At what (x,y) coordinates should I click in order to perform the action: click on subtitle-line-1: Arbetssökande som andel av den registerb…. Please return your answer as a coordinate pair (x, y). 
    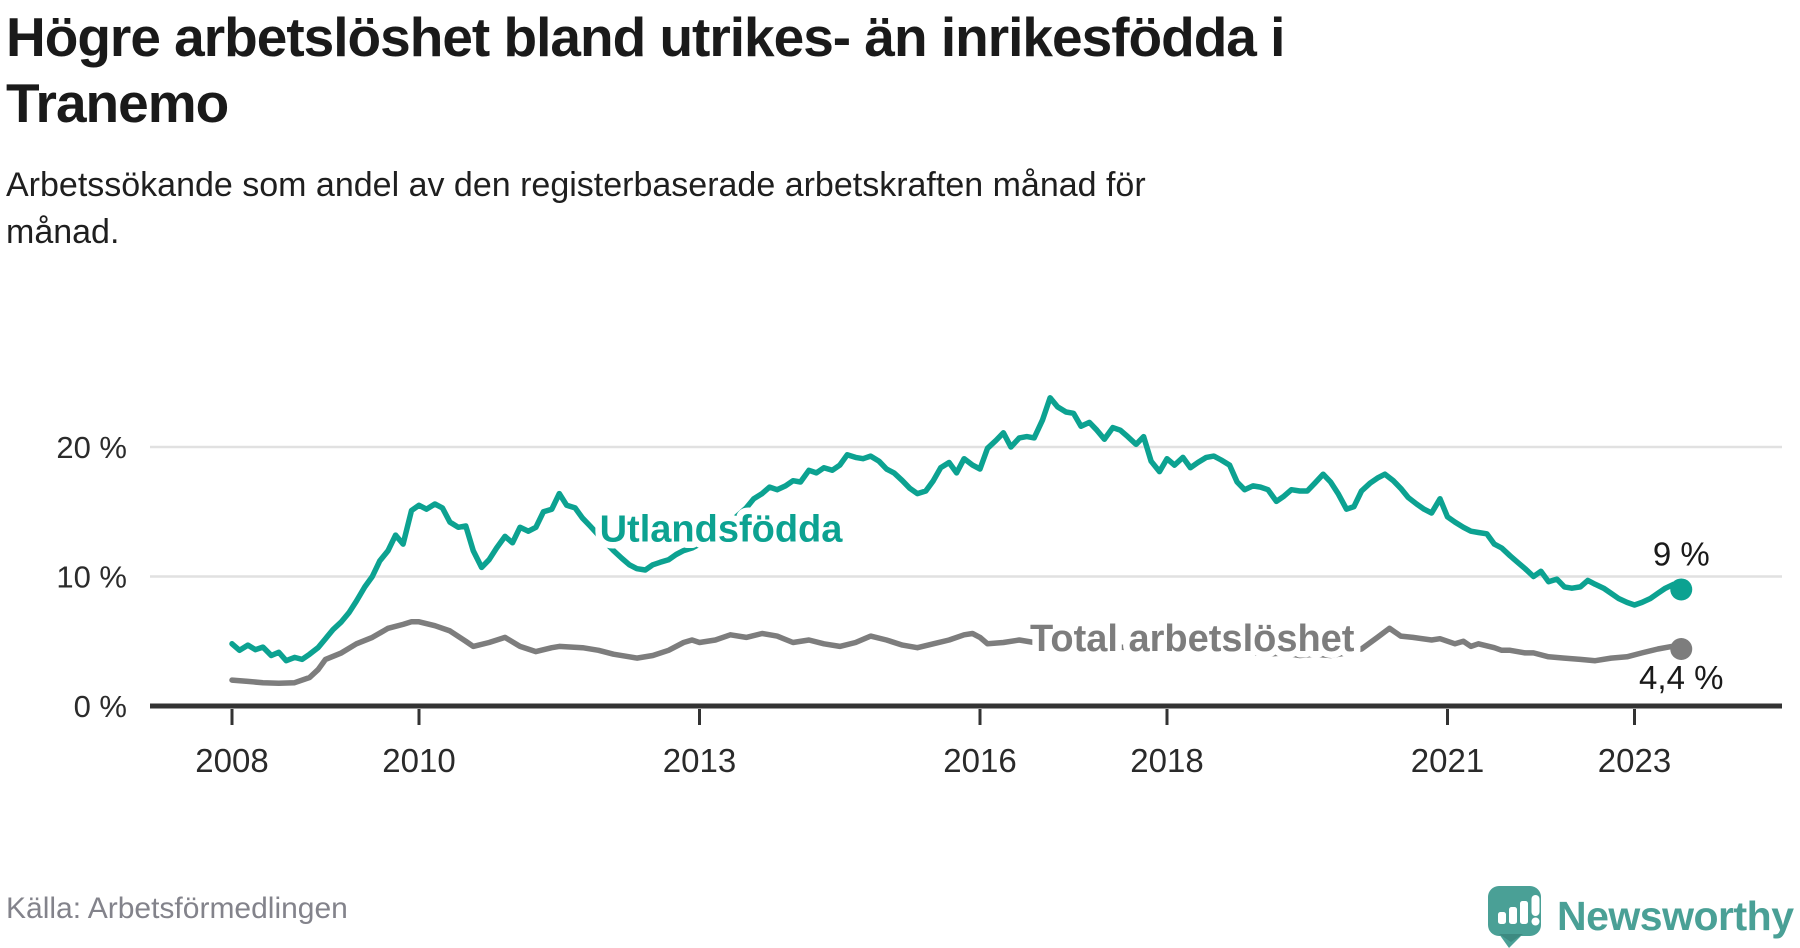
    Looking at the image, I should click on (576, 185).